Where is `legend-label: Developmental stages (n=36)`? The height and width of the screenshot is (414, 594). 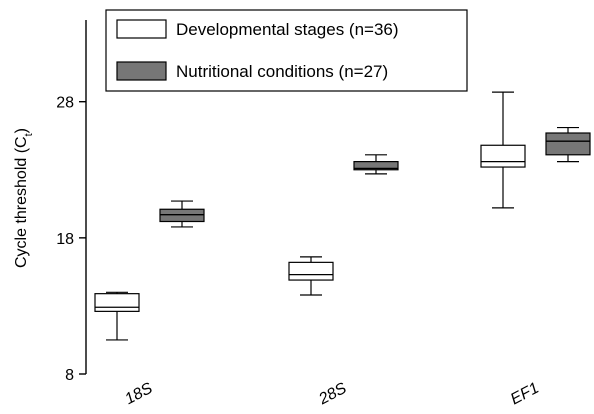 legend-label: Developmental stages (n=36) is located at coordinates (287, 29).